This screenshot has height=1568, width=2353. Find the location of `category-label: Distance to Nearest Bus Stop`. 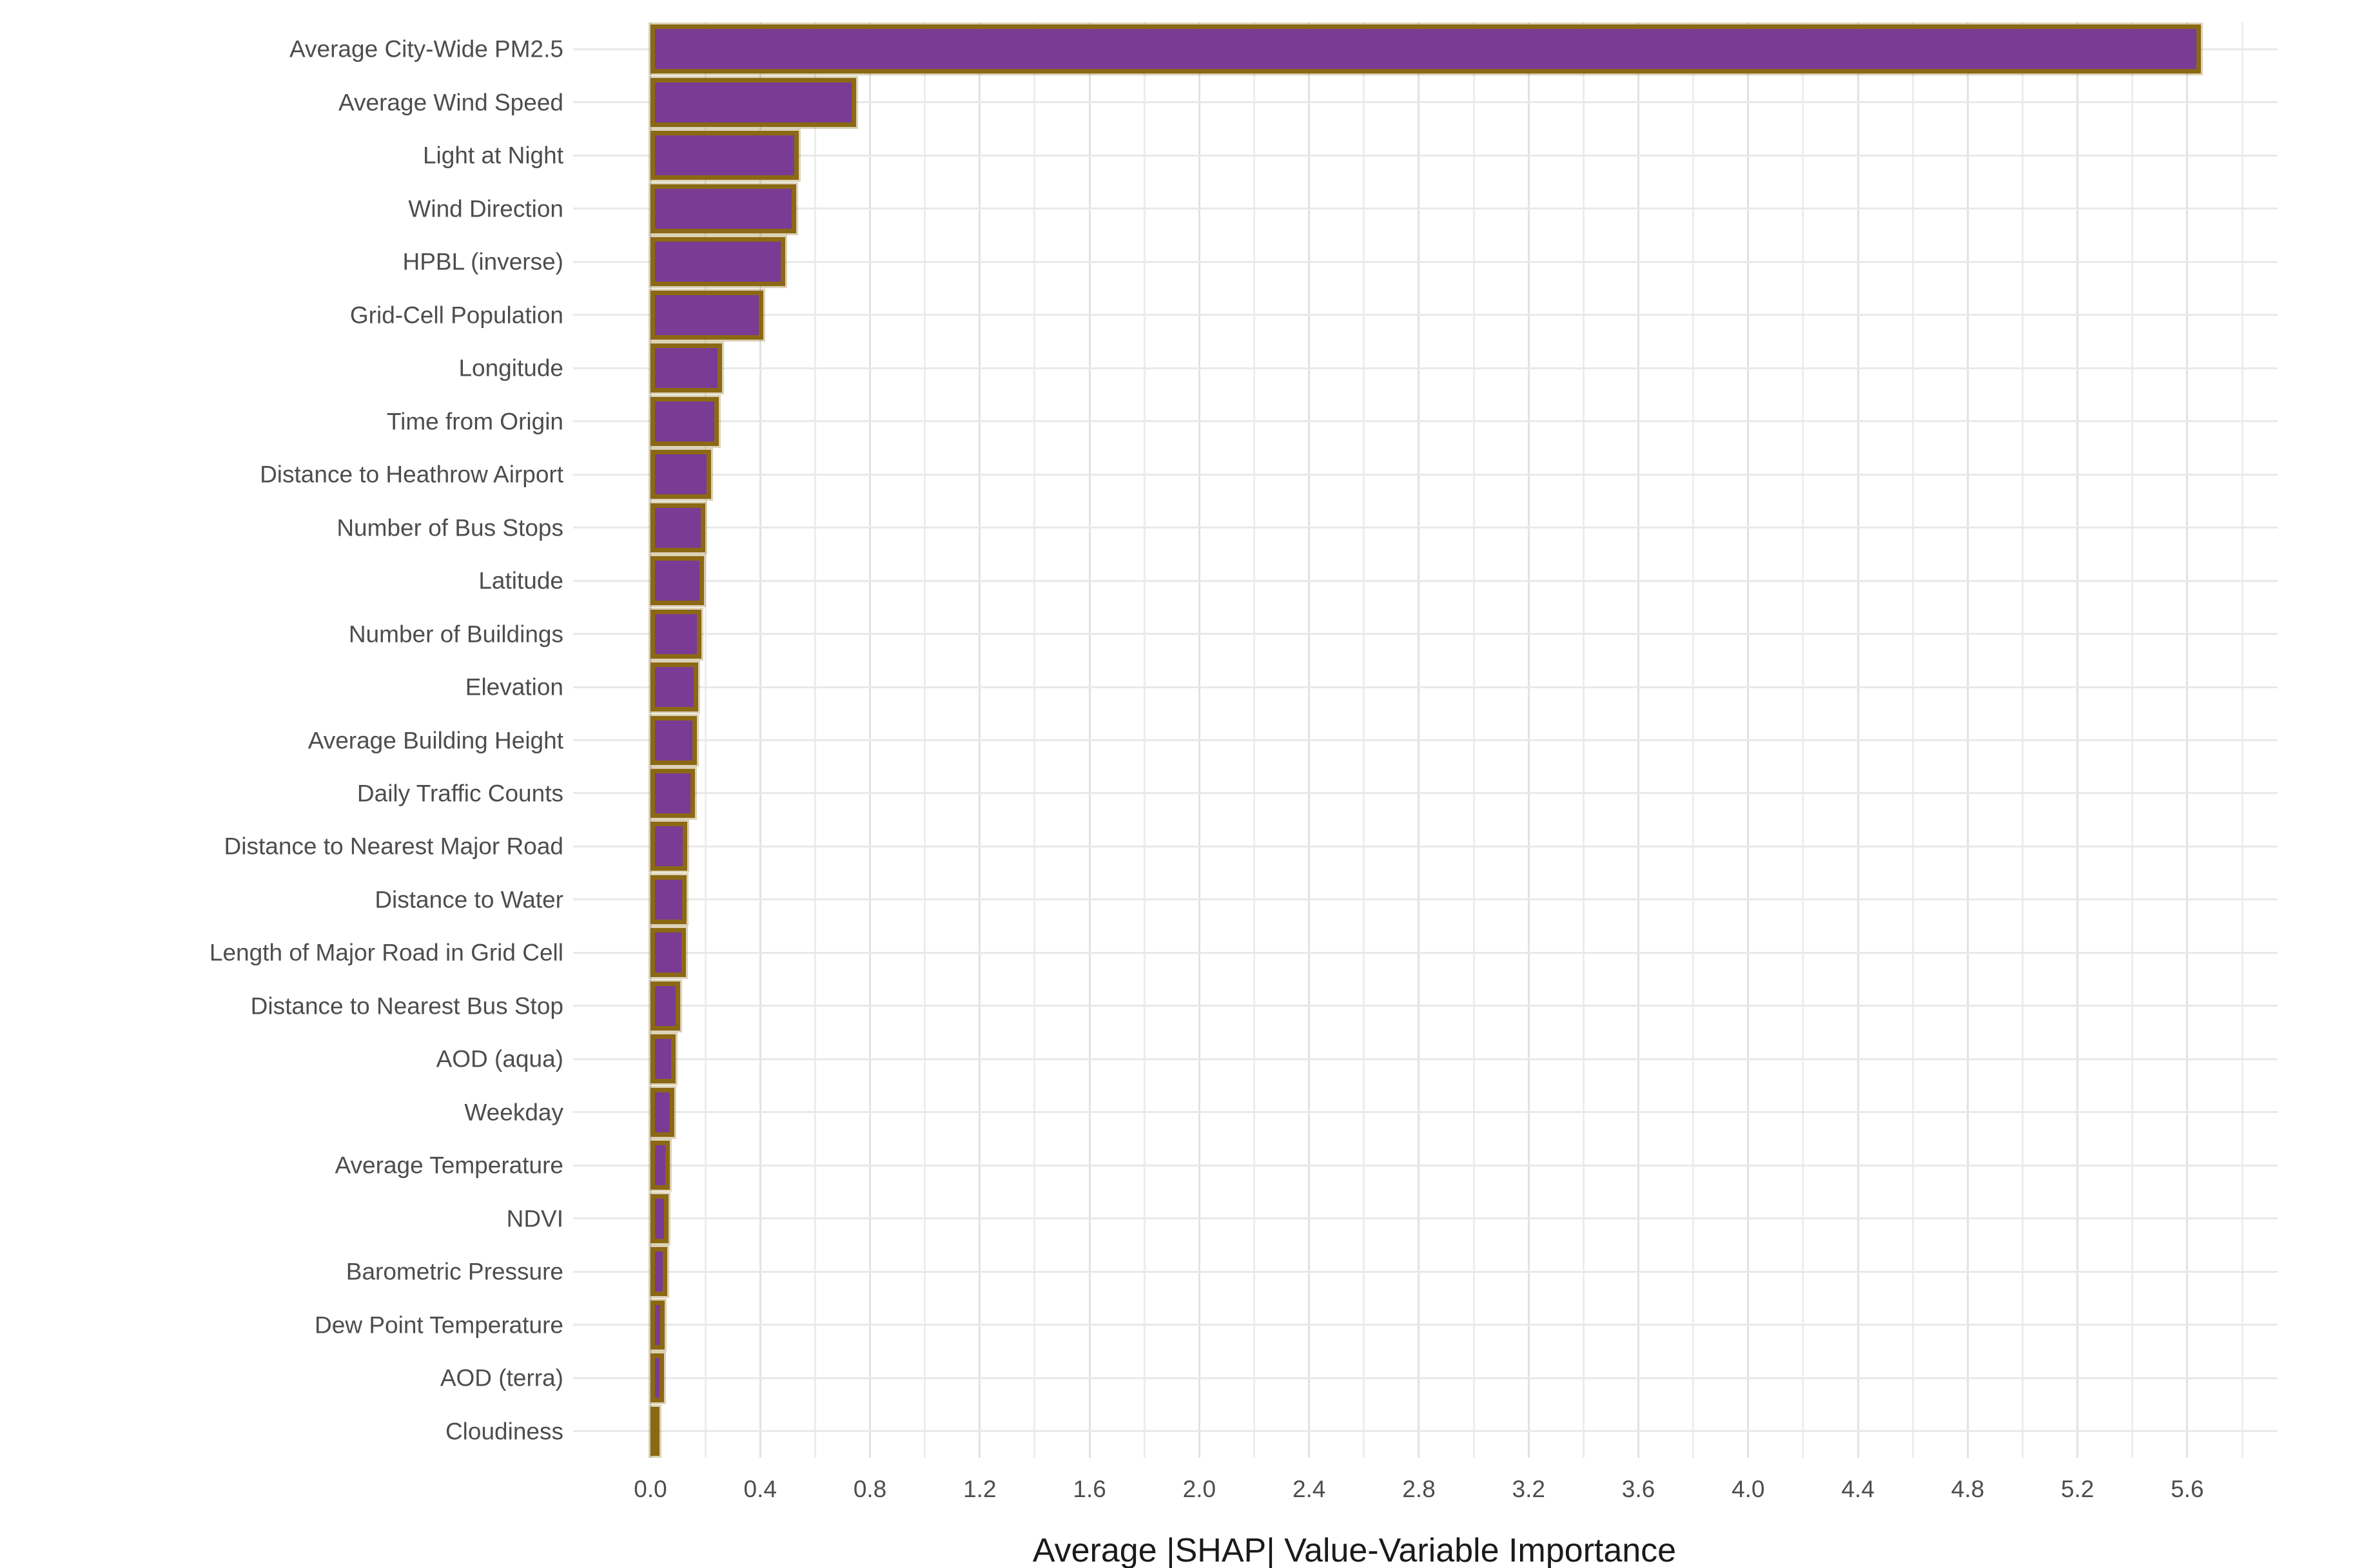

category-label: Distance to Nearest Bus Stop is located at coordinates (406, 1006).